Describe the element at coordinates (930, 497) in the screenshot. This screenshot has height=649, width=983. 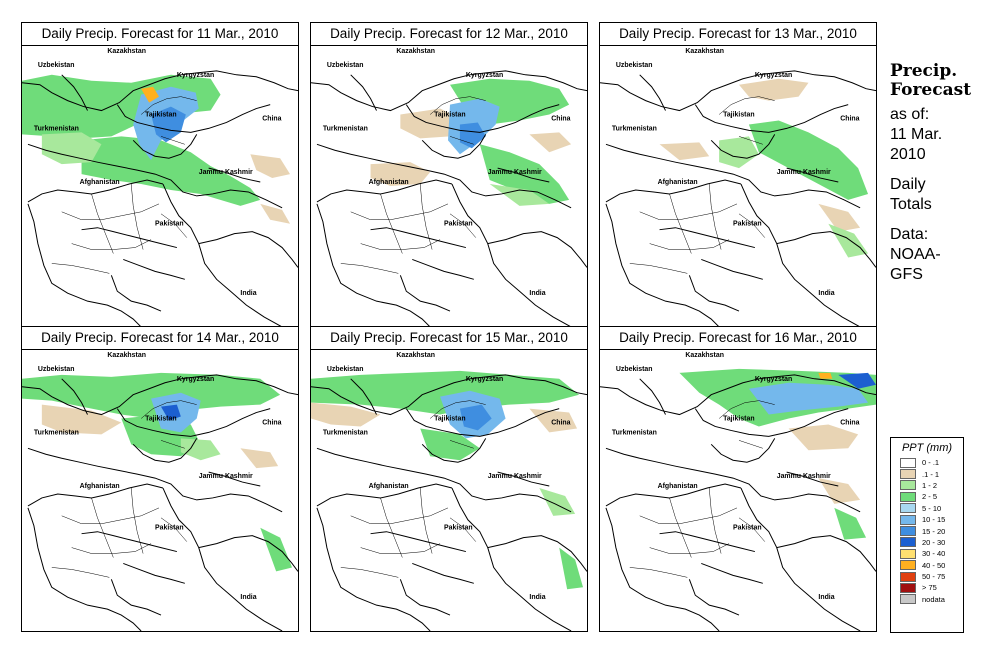
I see `legend-label: 2 - 5` at that location.